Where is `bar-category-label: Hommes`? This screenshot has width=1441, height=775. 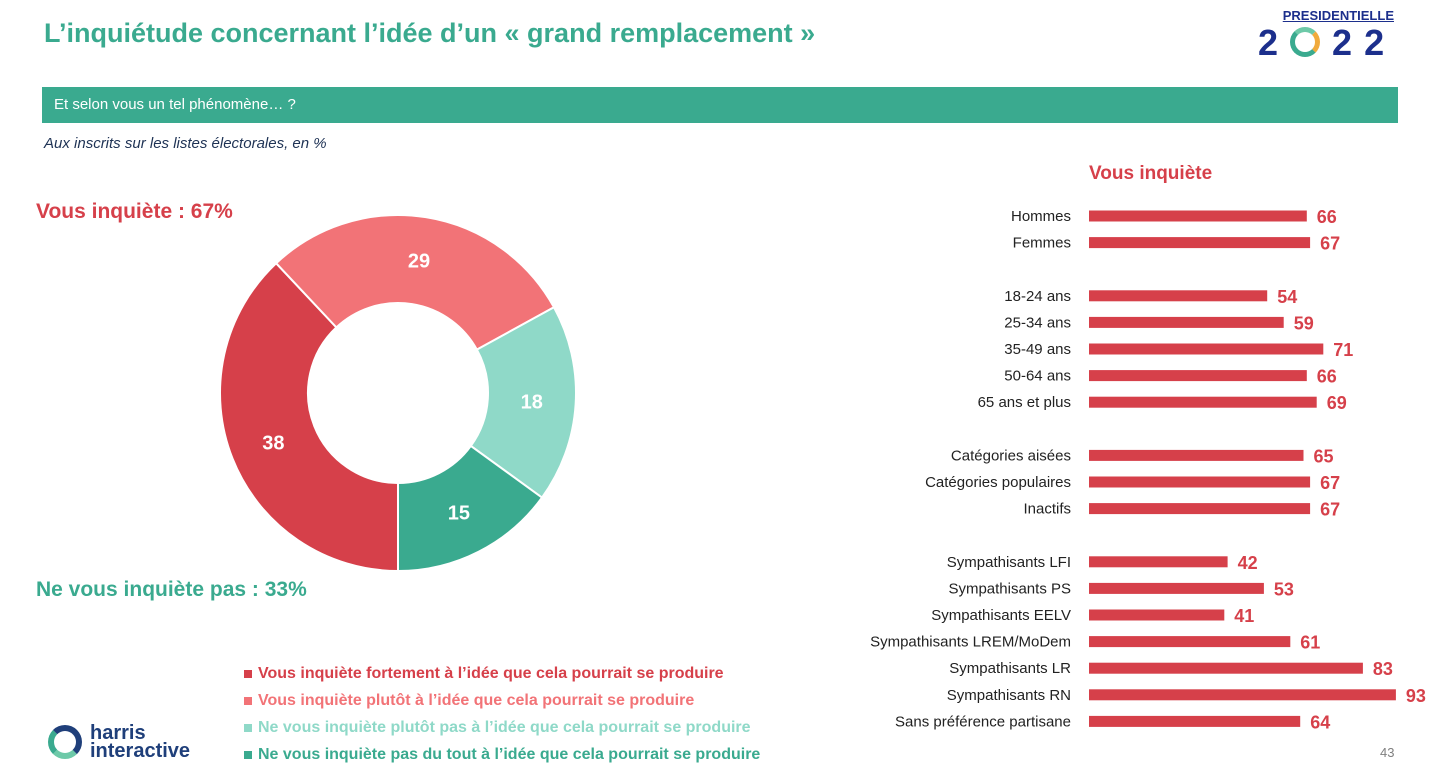
bar-category-label: Hommes is located at coordinates (1041, 216).